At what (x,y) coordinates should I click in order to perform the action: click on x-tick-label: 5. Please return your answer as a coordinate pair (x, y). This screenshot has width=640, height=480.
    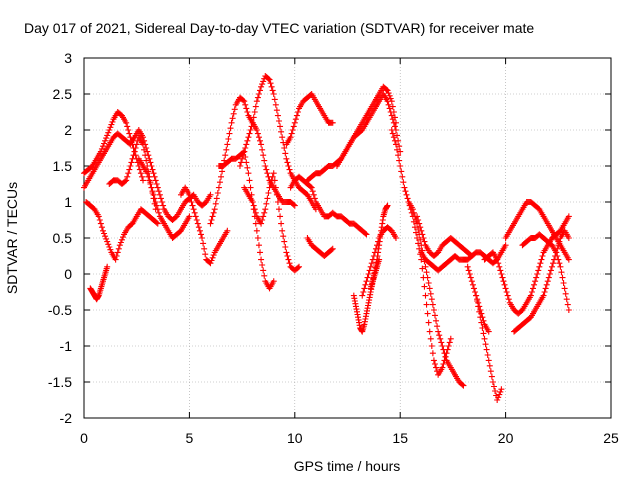
    Looking at the image, I should click on (190, 438).